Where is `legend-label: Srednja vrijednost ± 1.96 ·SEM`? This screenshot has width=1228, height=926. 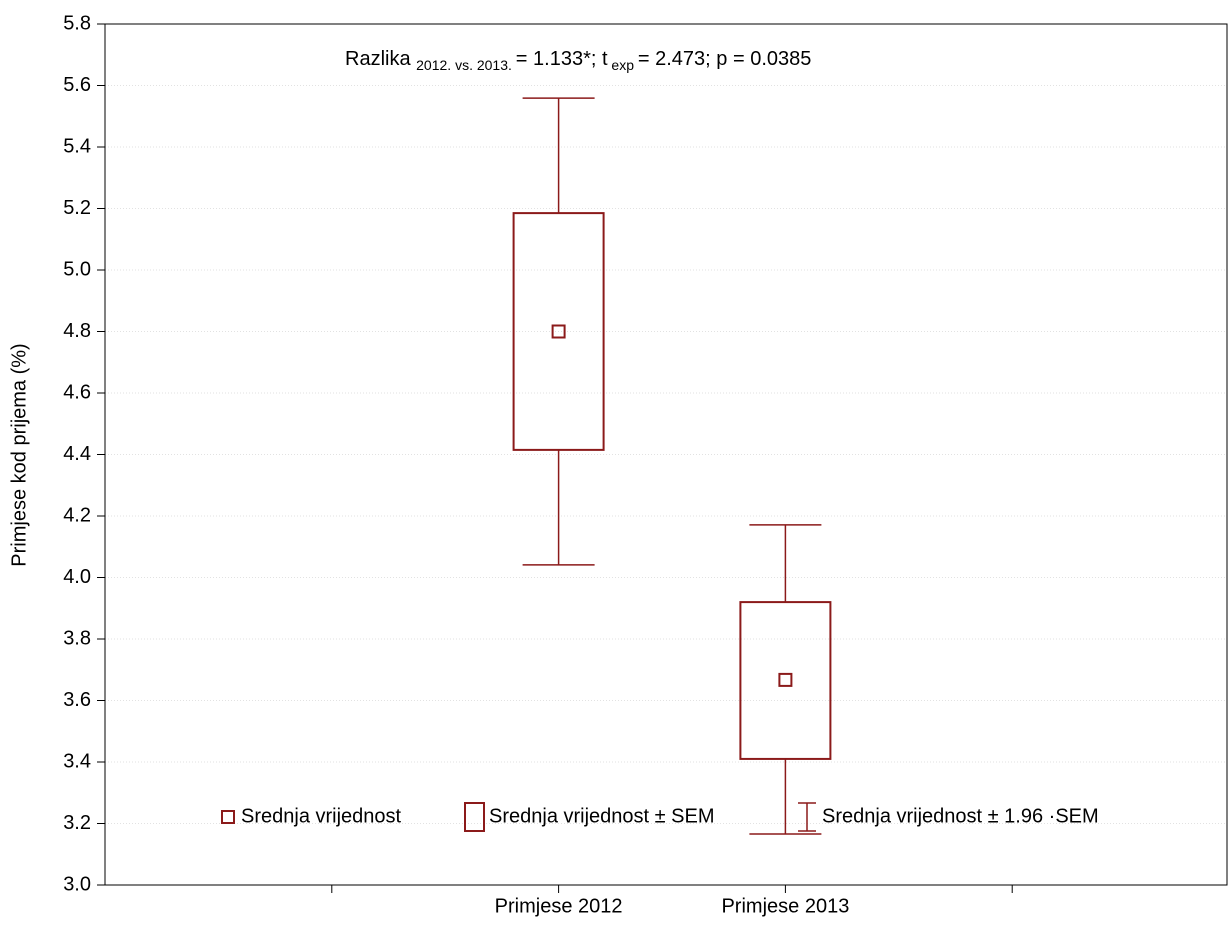 legend-label: Srednja vrijednost ± 1.96 ·SEM is located at coordinates (960, 816).